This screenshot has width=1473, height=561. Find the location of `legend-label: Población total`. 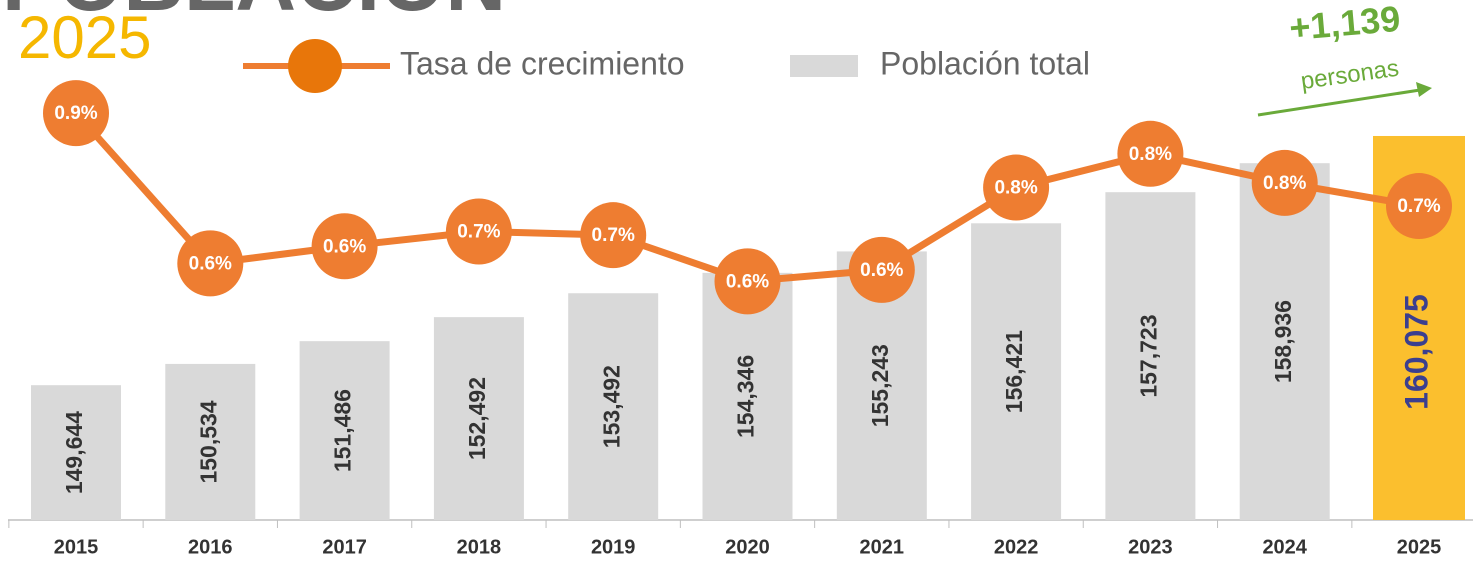

legend-label: Población total is located at coordinates (985, 63).